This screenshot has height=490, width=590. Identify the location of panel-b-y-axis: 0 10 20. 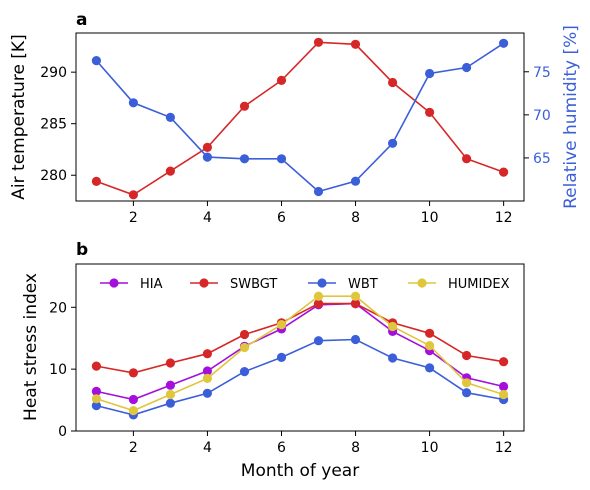
(62, 370).